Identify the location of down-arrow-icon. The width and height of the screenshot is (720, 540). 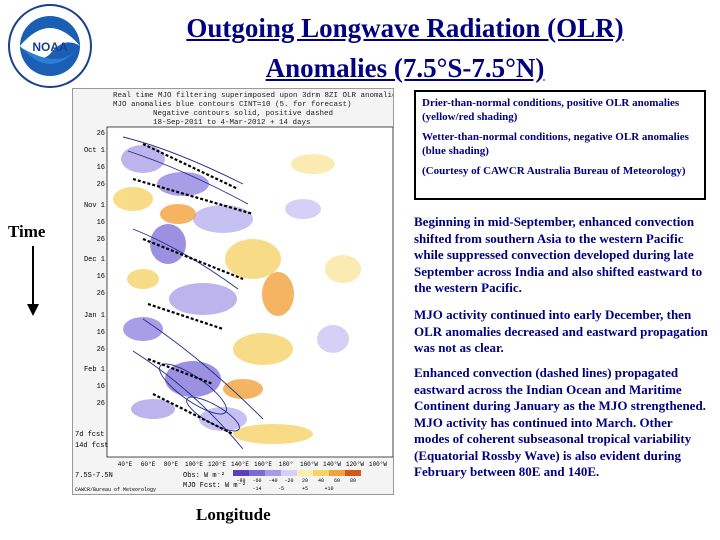
(33, 281).